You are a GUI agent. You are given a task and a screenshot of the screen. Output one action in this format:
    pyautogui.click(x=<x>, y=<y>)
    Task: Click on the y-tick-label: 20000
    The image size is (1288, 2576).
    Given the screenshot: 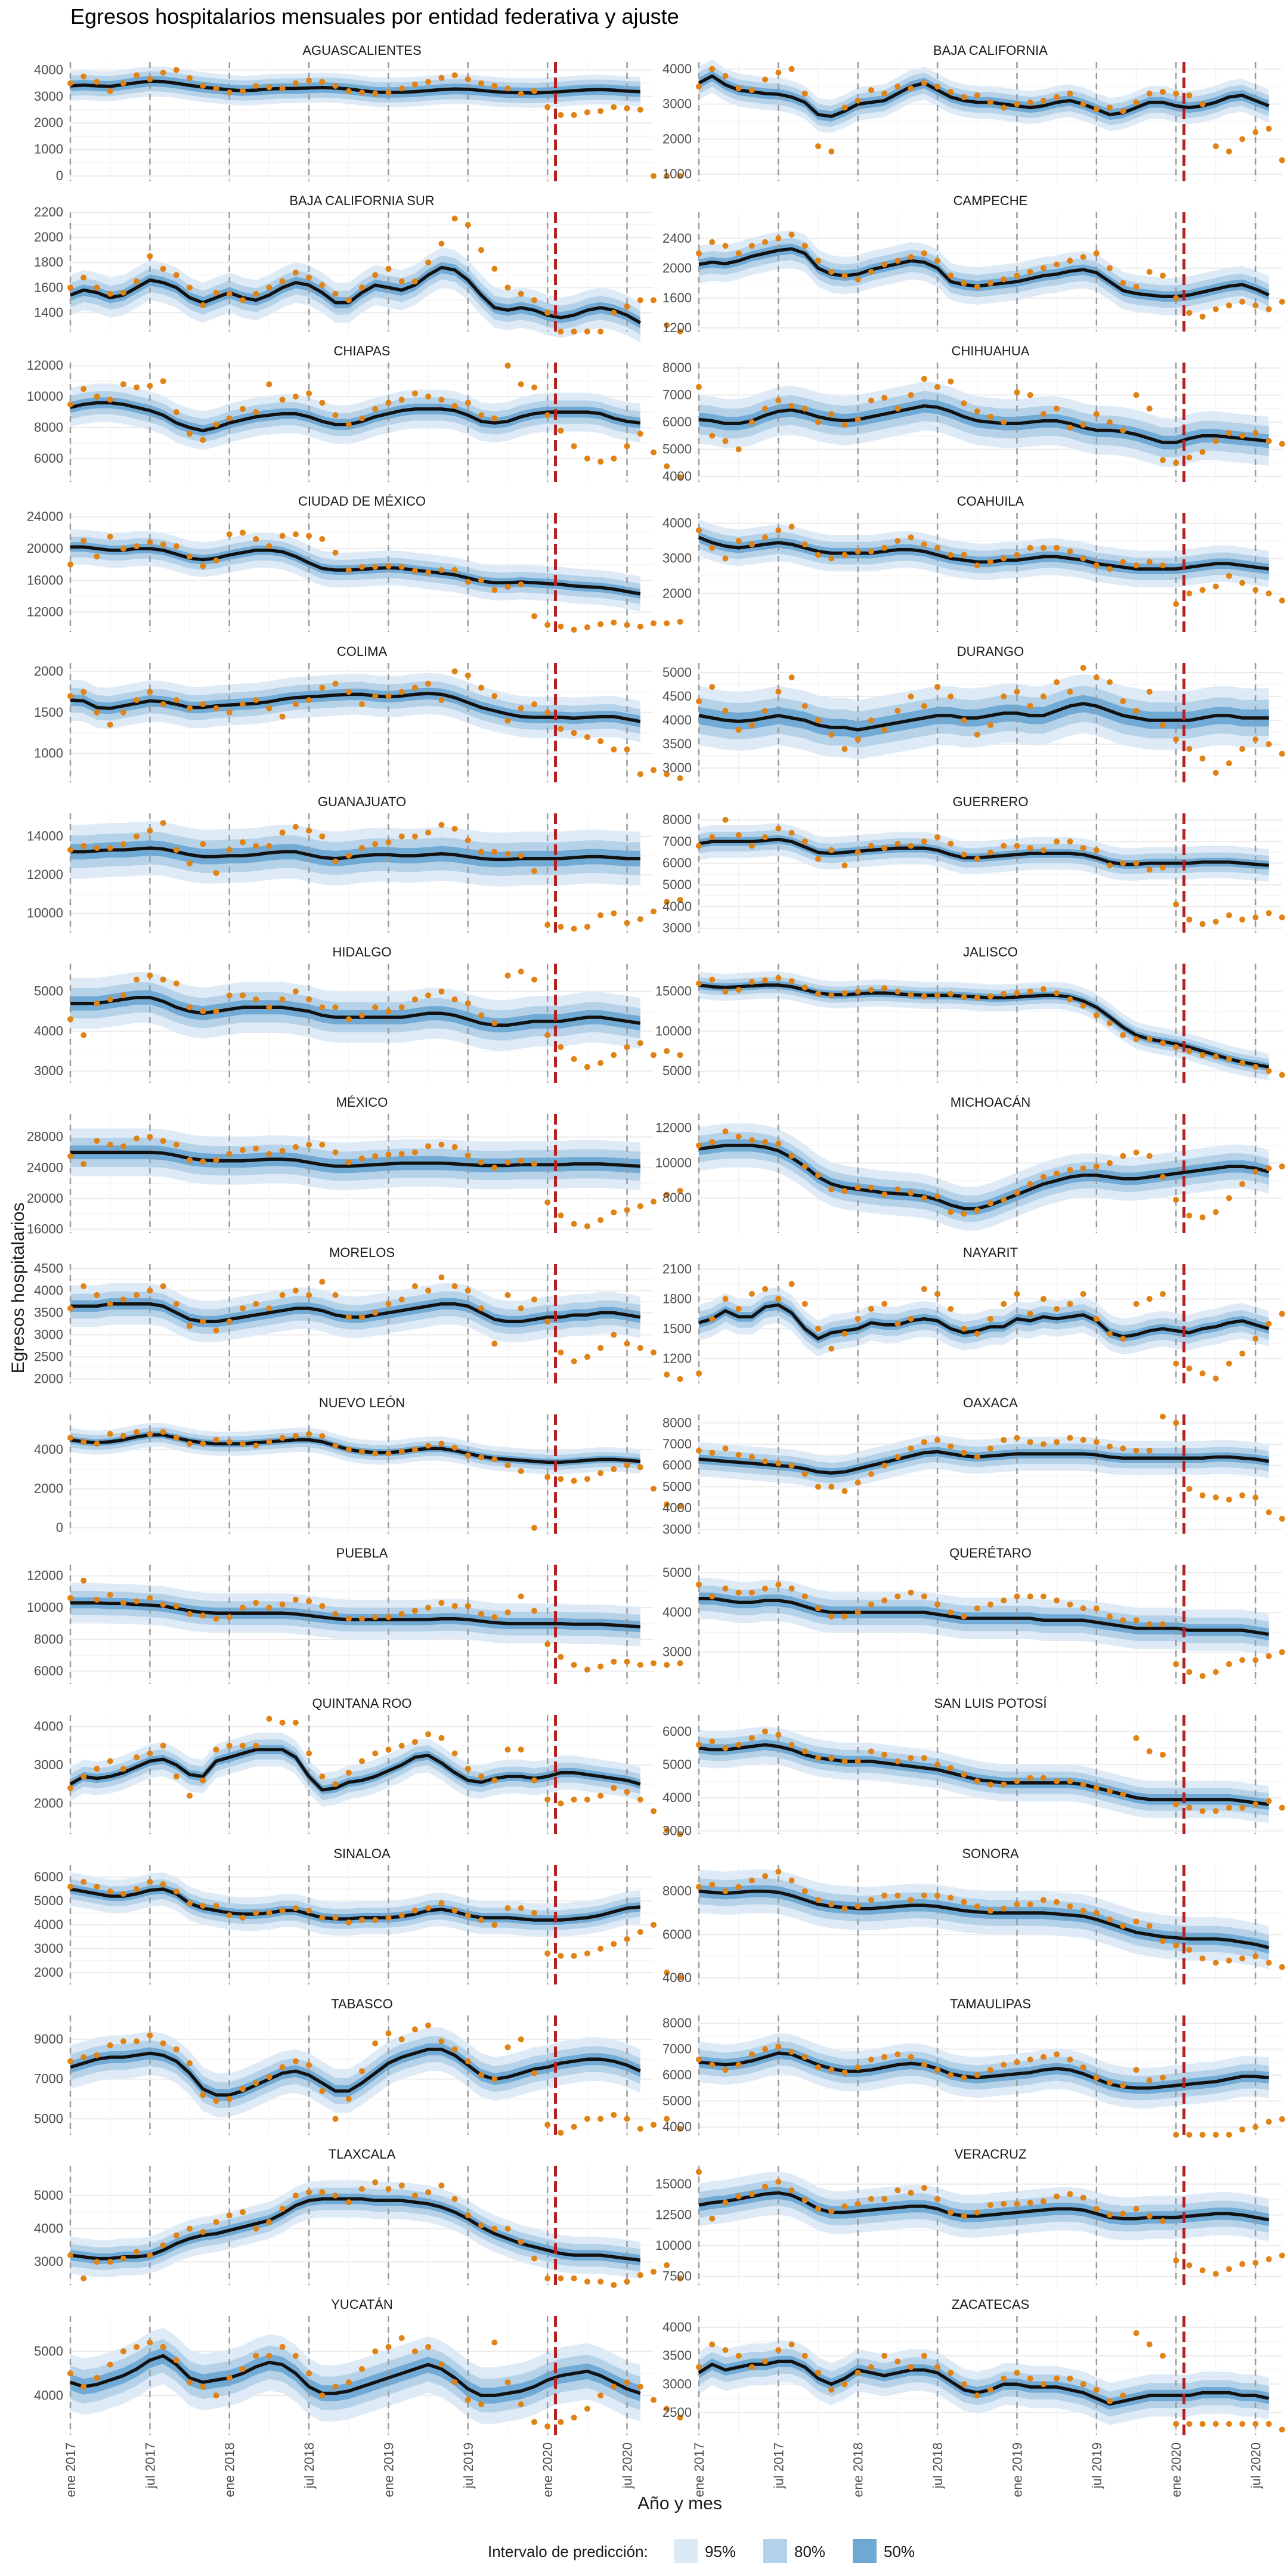 What is the action you would take?
    pyautogui.click(x=45, y=1199)
    